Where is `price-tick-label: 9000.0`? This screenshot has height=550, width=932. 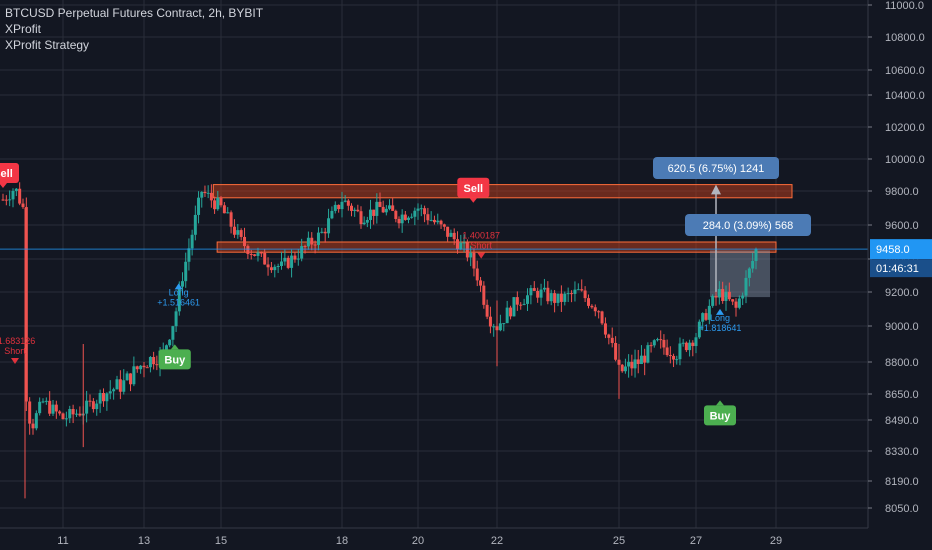 price-tick-label: 9000.0 is located at coordinates (902, 327).